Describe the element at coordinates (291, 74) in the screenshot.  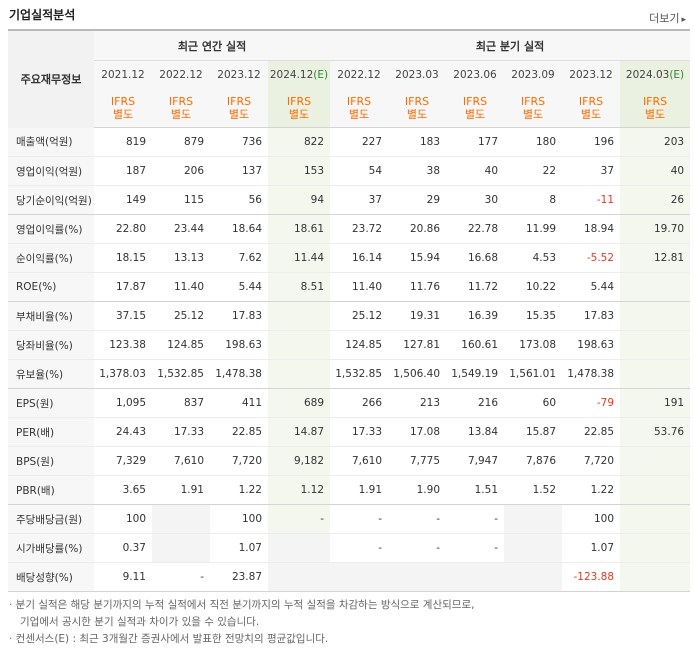
I see `period-label: 2024.12` at that location.